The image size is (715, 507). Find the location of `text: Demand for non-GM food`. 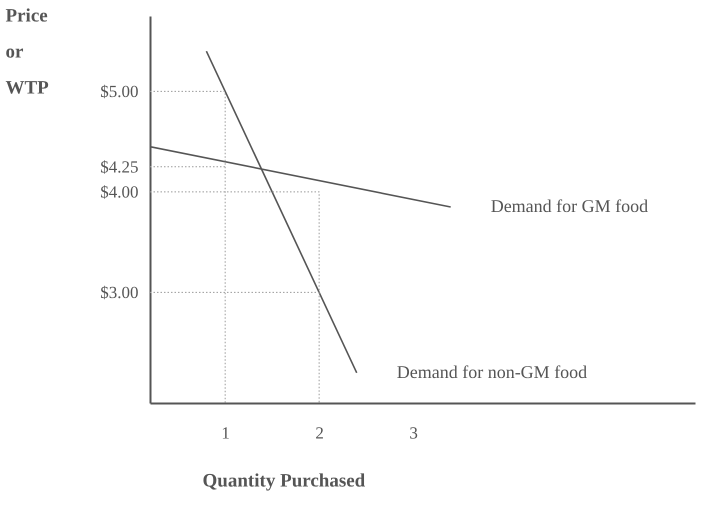

text: Demand for non-GM food is located at coordinates (492, 372).